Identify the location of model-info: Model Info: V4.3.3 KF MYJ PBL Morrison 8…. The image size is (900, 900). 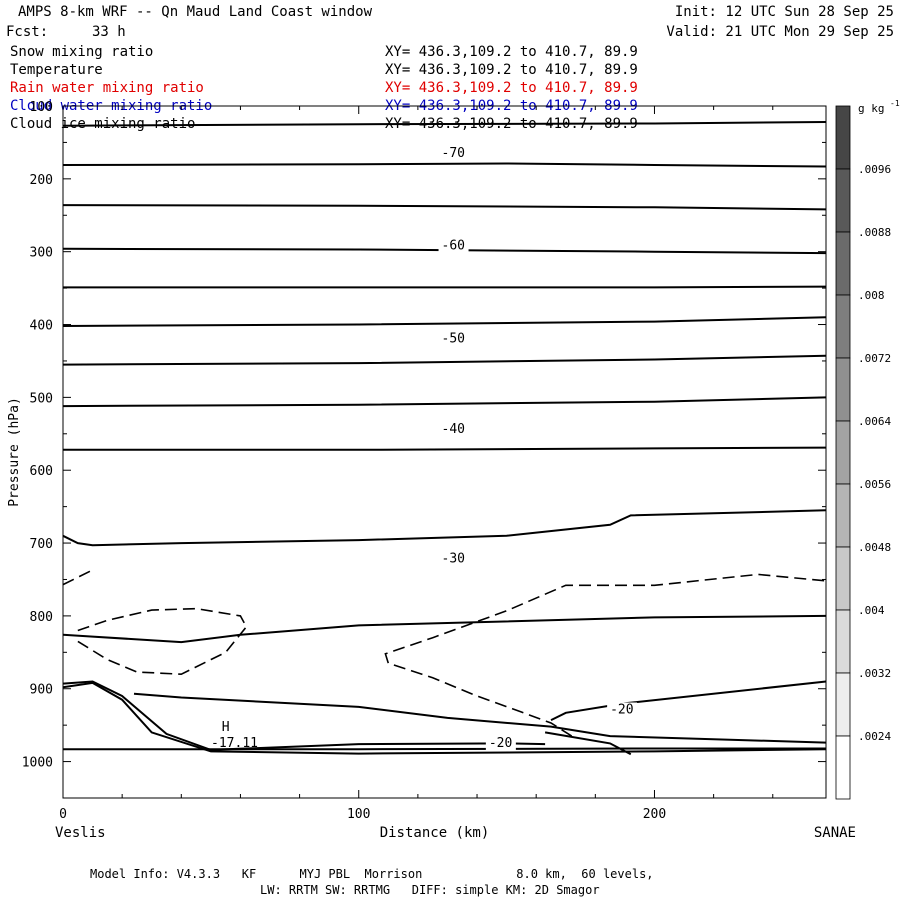
(372, 874).